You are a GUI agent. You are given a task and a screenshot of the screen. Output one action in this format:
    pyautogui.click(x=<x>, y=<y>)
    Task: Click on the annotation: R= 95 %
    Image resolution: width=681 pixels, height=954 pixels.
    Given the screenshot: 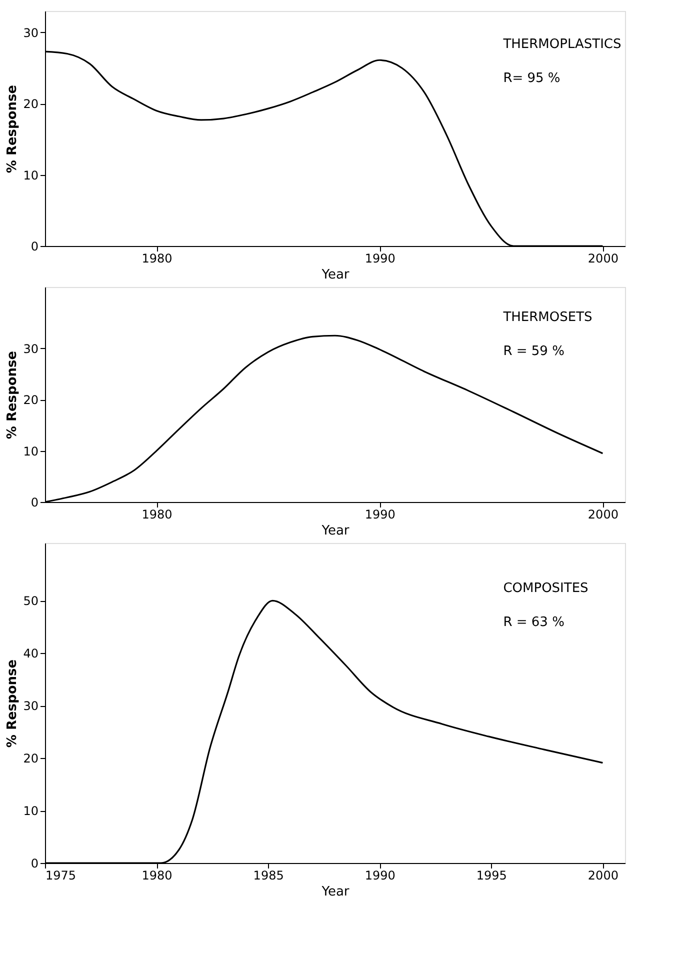 What is the action you would take?
    pyautogui.click(x=531, y=78)
    